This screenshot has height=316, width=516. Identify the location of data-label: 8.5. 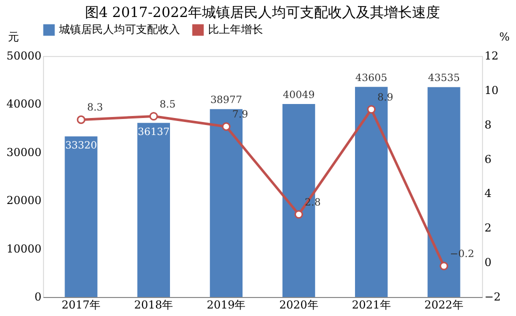
(168, 104).